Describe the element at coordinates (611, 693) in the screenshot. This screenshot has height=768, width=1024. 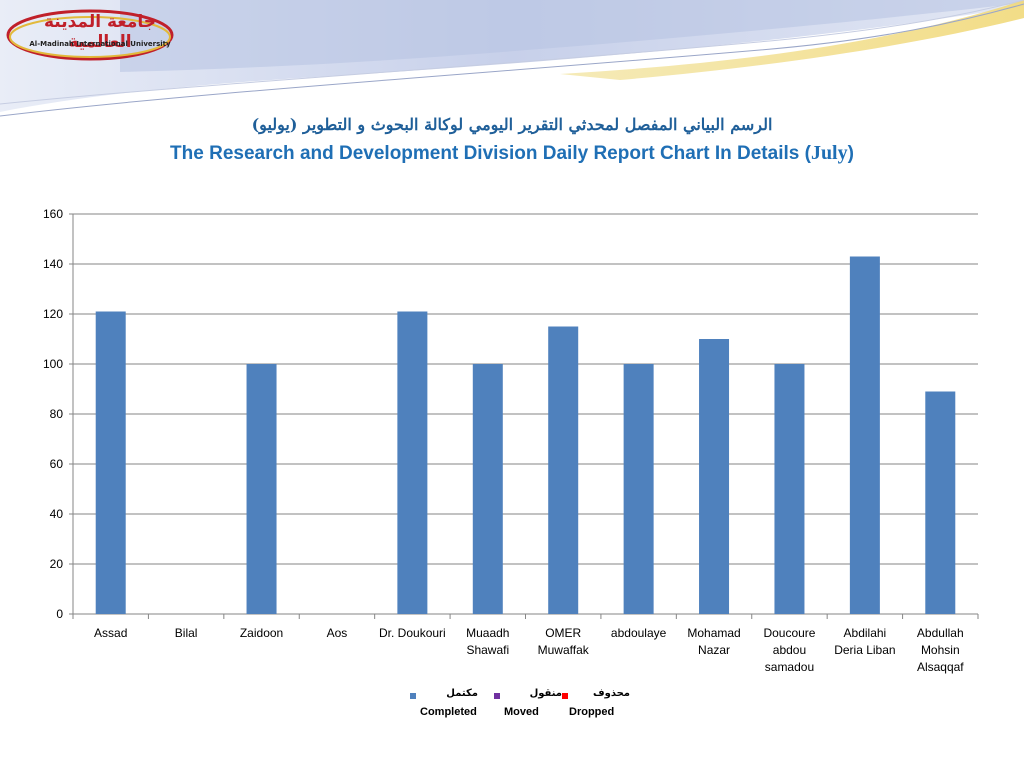
I see `legend-arabic-label: محذوف` at that location.